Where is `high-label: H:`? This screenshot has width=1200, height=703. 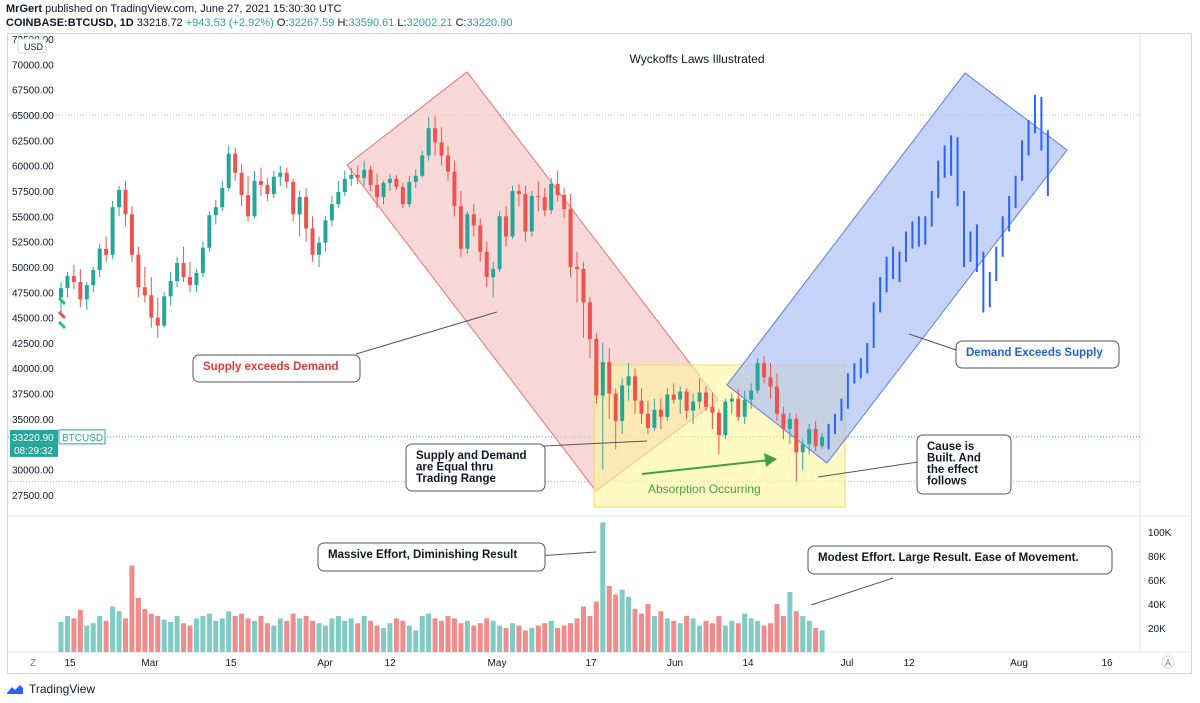 high-label: H: is located at coordinates (343, 23).